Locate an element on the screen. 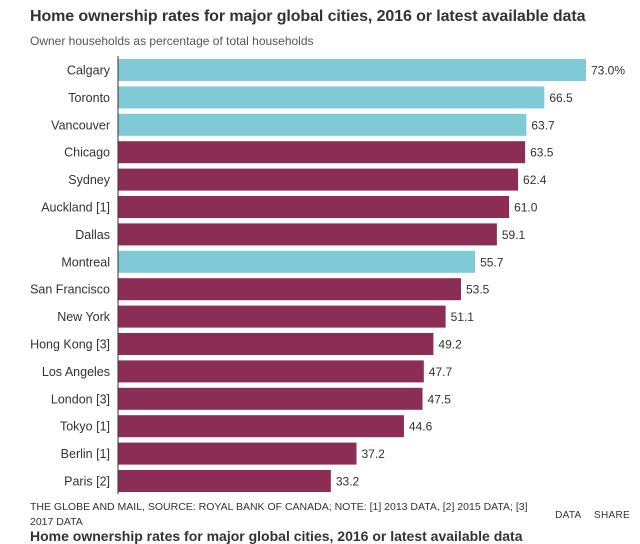 The image size is (640, 544). value-label: 61.0 is located at coordinates (526, 208).